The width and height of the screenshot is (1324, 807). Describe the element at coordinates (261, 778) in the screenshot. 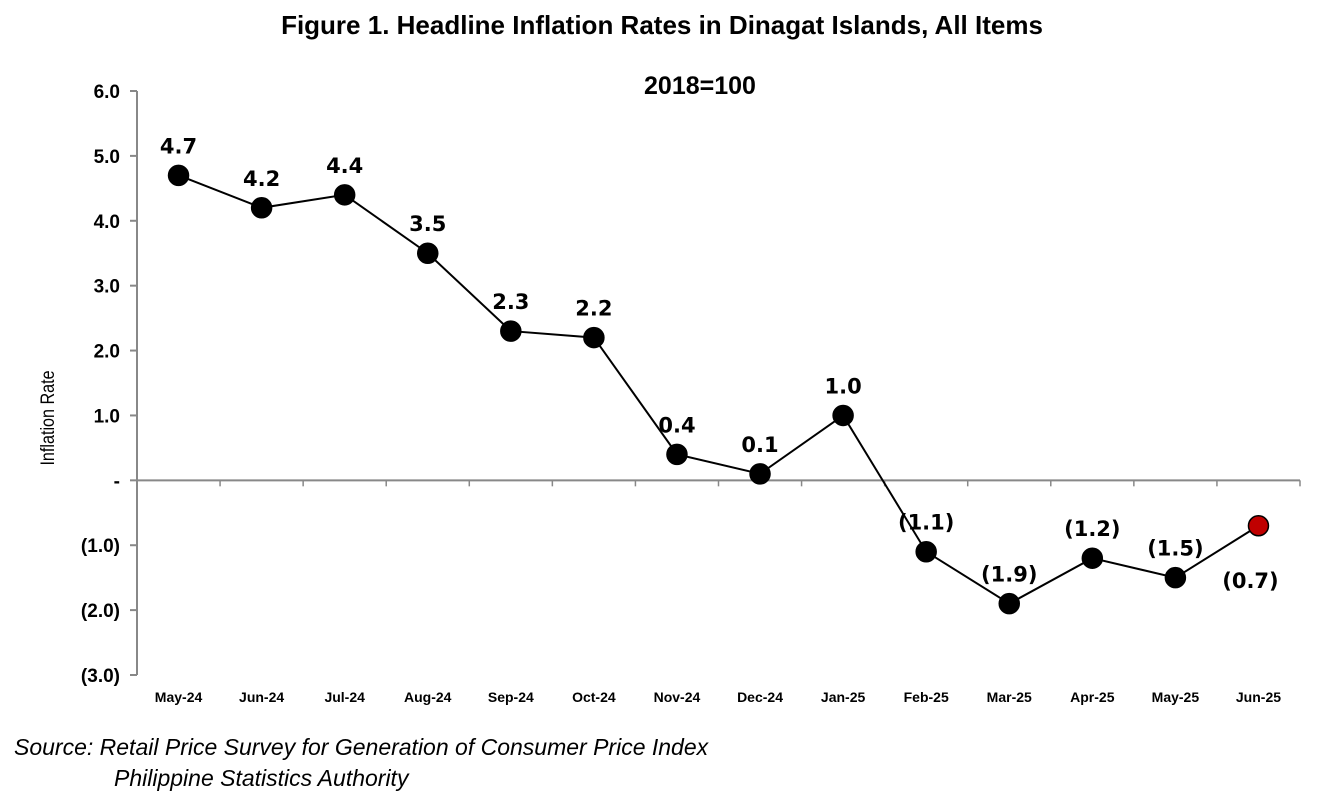

I see `source-line-2: Philippine Statistics Authority` at that location.